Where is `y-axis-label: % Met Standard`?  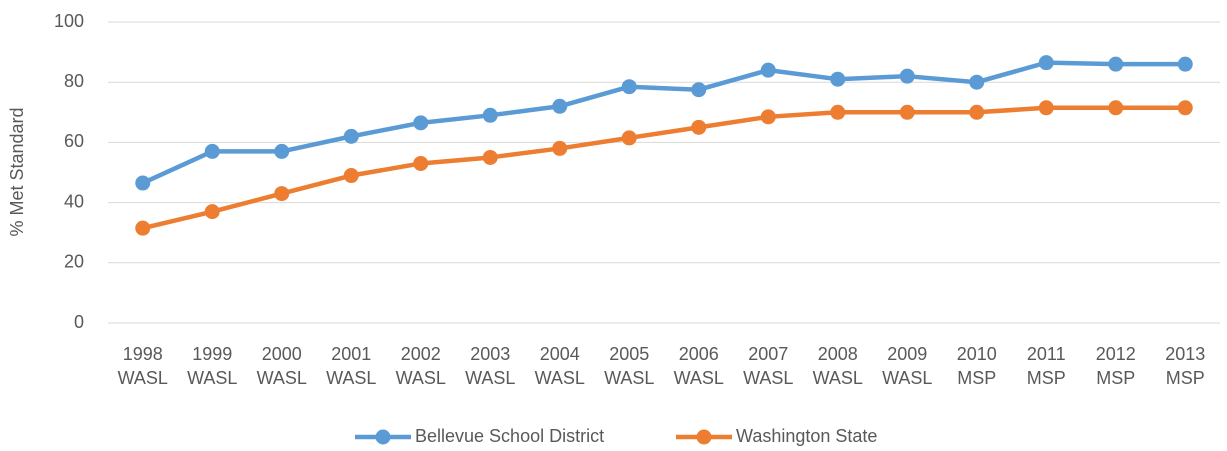 y-axis-label: % Met Standard is located at coordinates (17, 171).